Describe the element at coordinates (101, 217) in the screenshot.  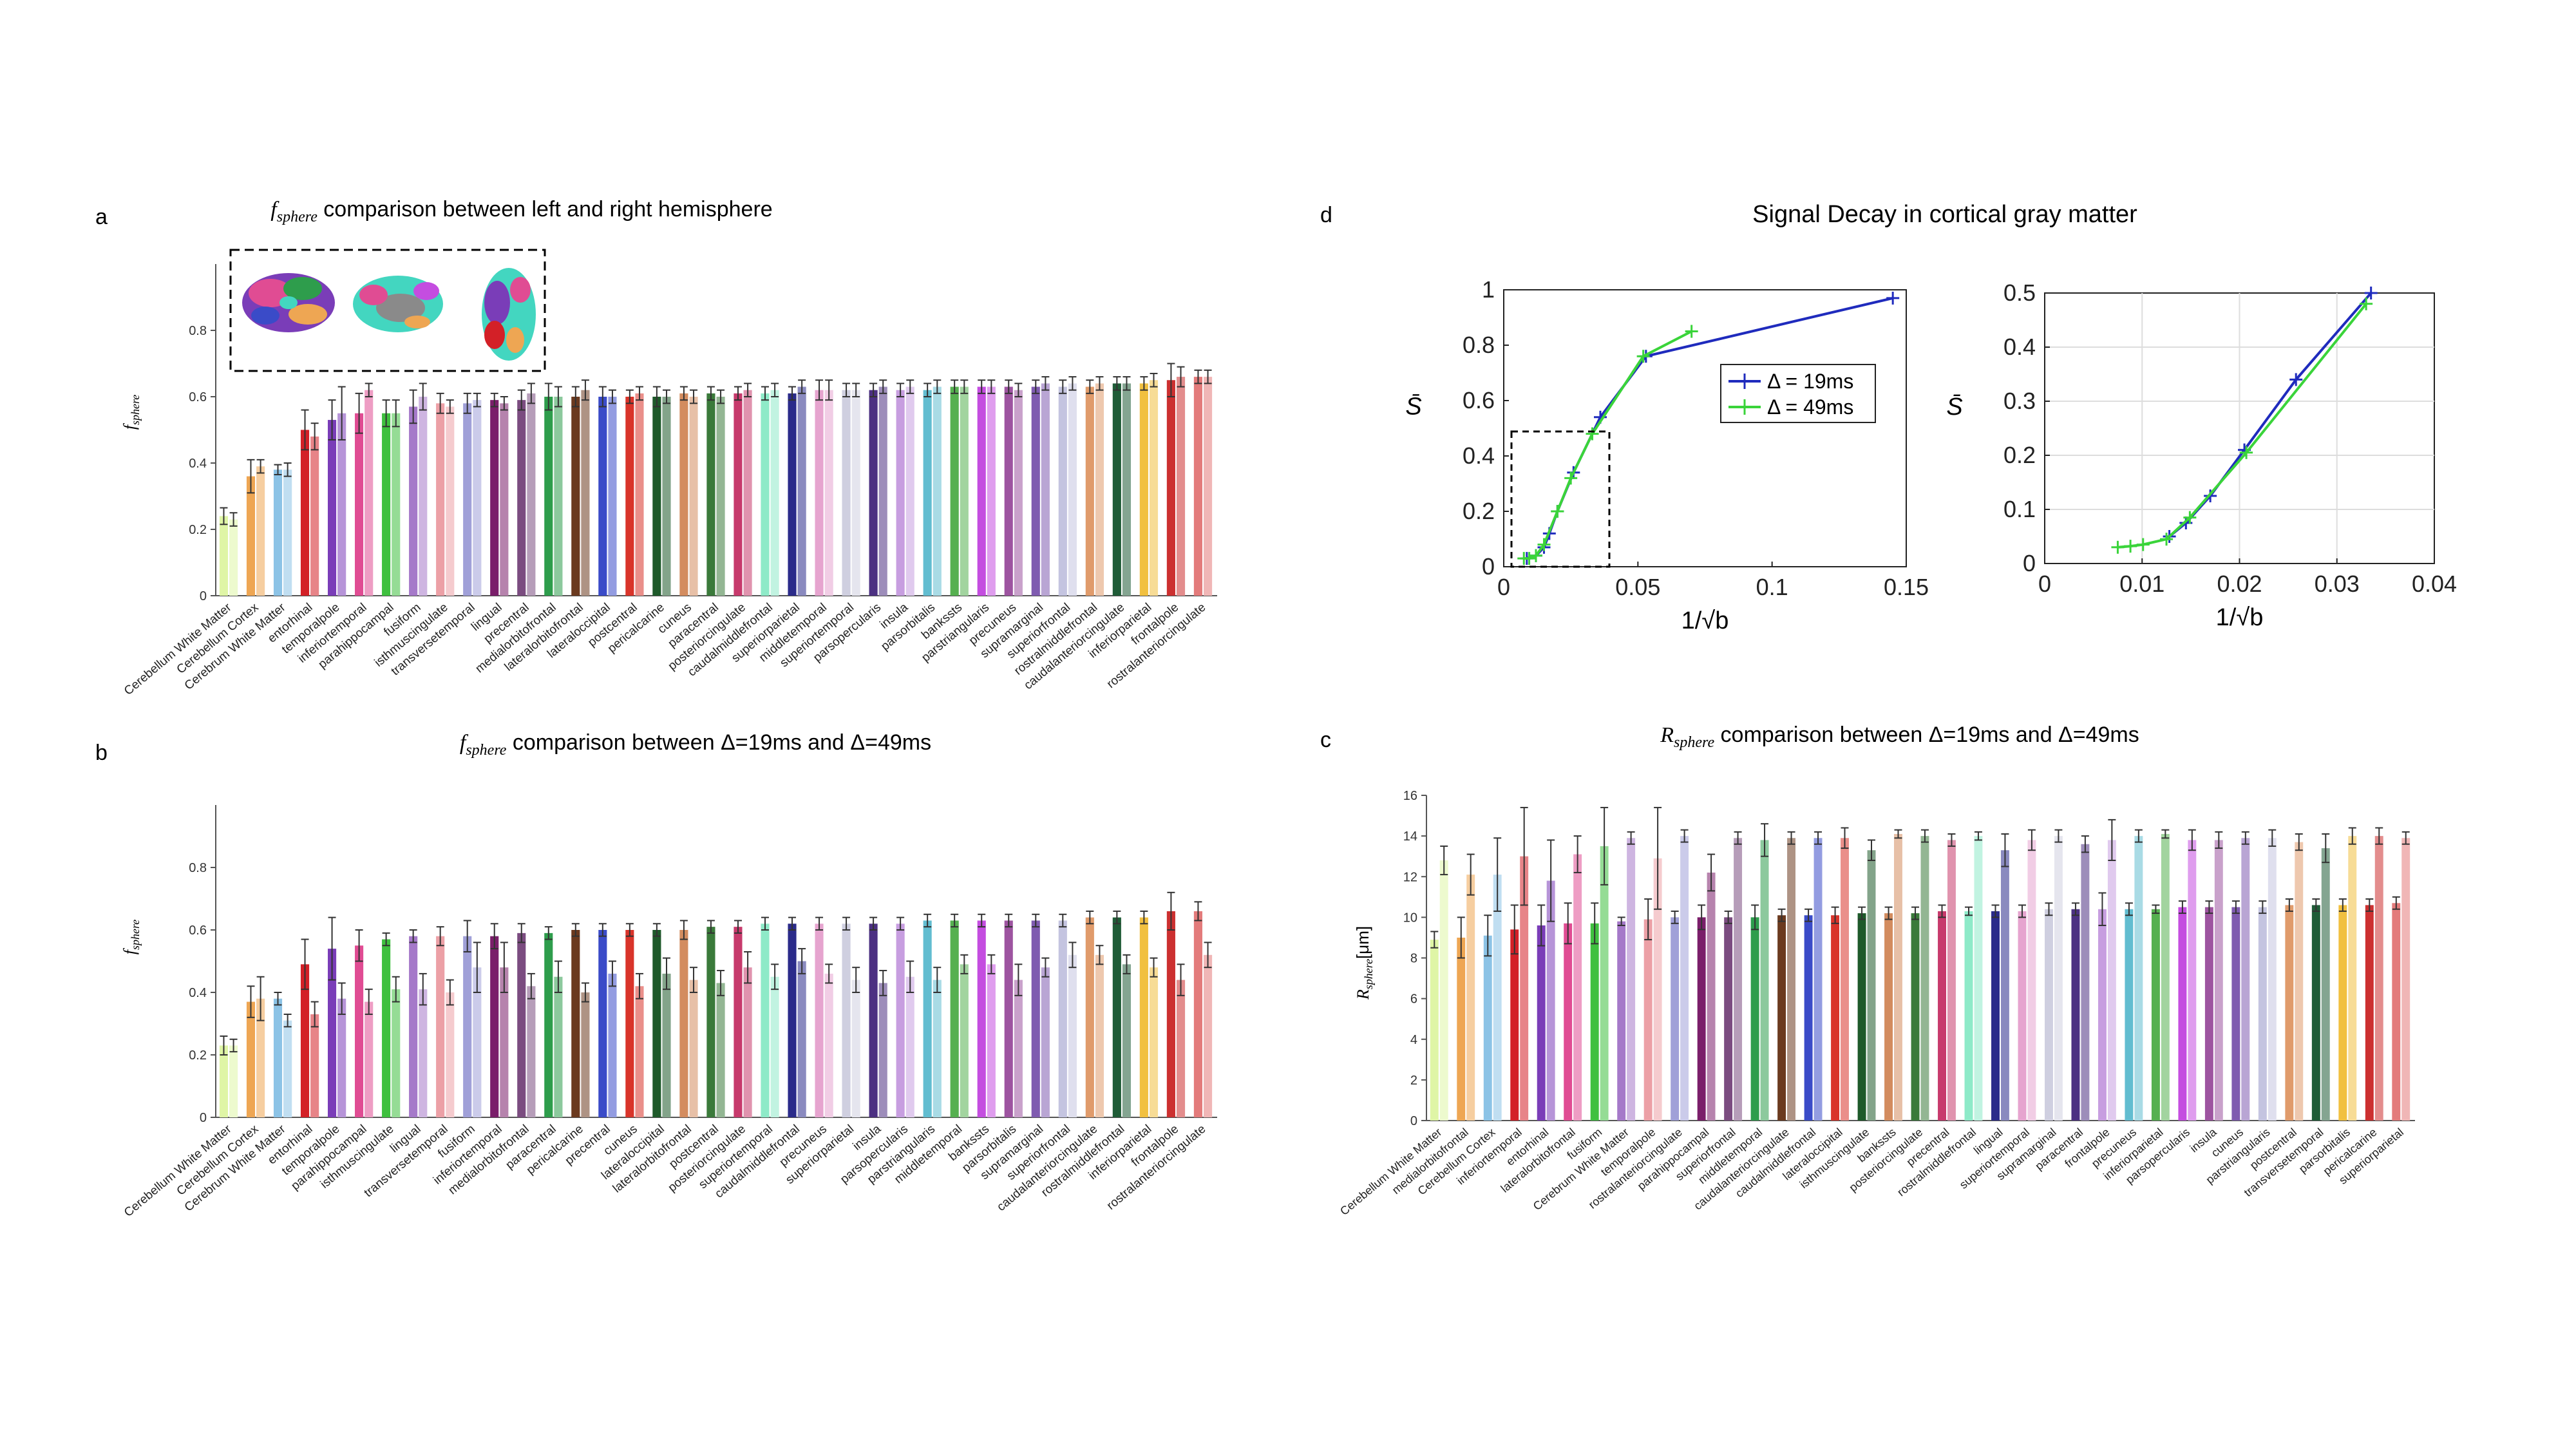
I see `panel-a-label: a` at that location.